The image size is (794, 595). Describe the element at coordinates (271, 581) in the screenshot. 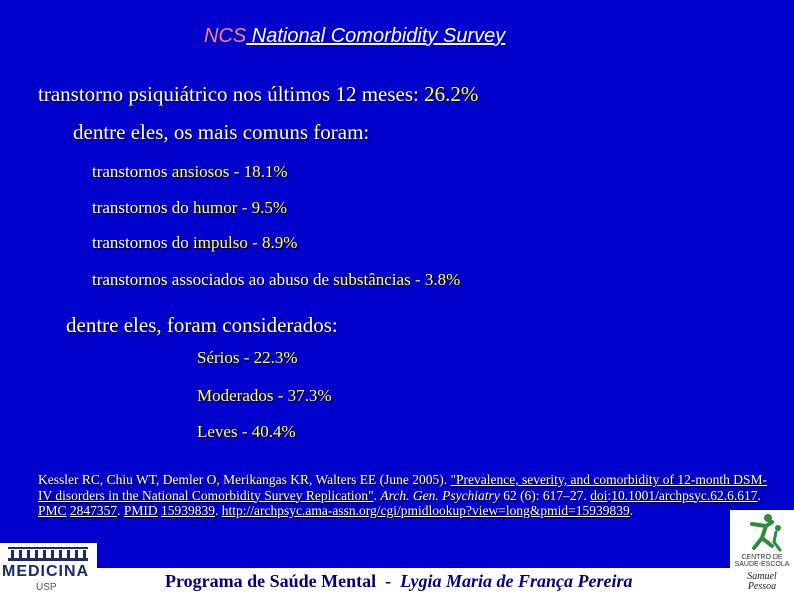

I see `footer-program: Programa de Saúde Mental` at that location.